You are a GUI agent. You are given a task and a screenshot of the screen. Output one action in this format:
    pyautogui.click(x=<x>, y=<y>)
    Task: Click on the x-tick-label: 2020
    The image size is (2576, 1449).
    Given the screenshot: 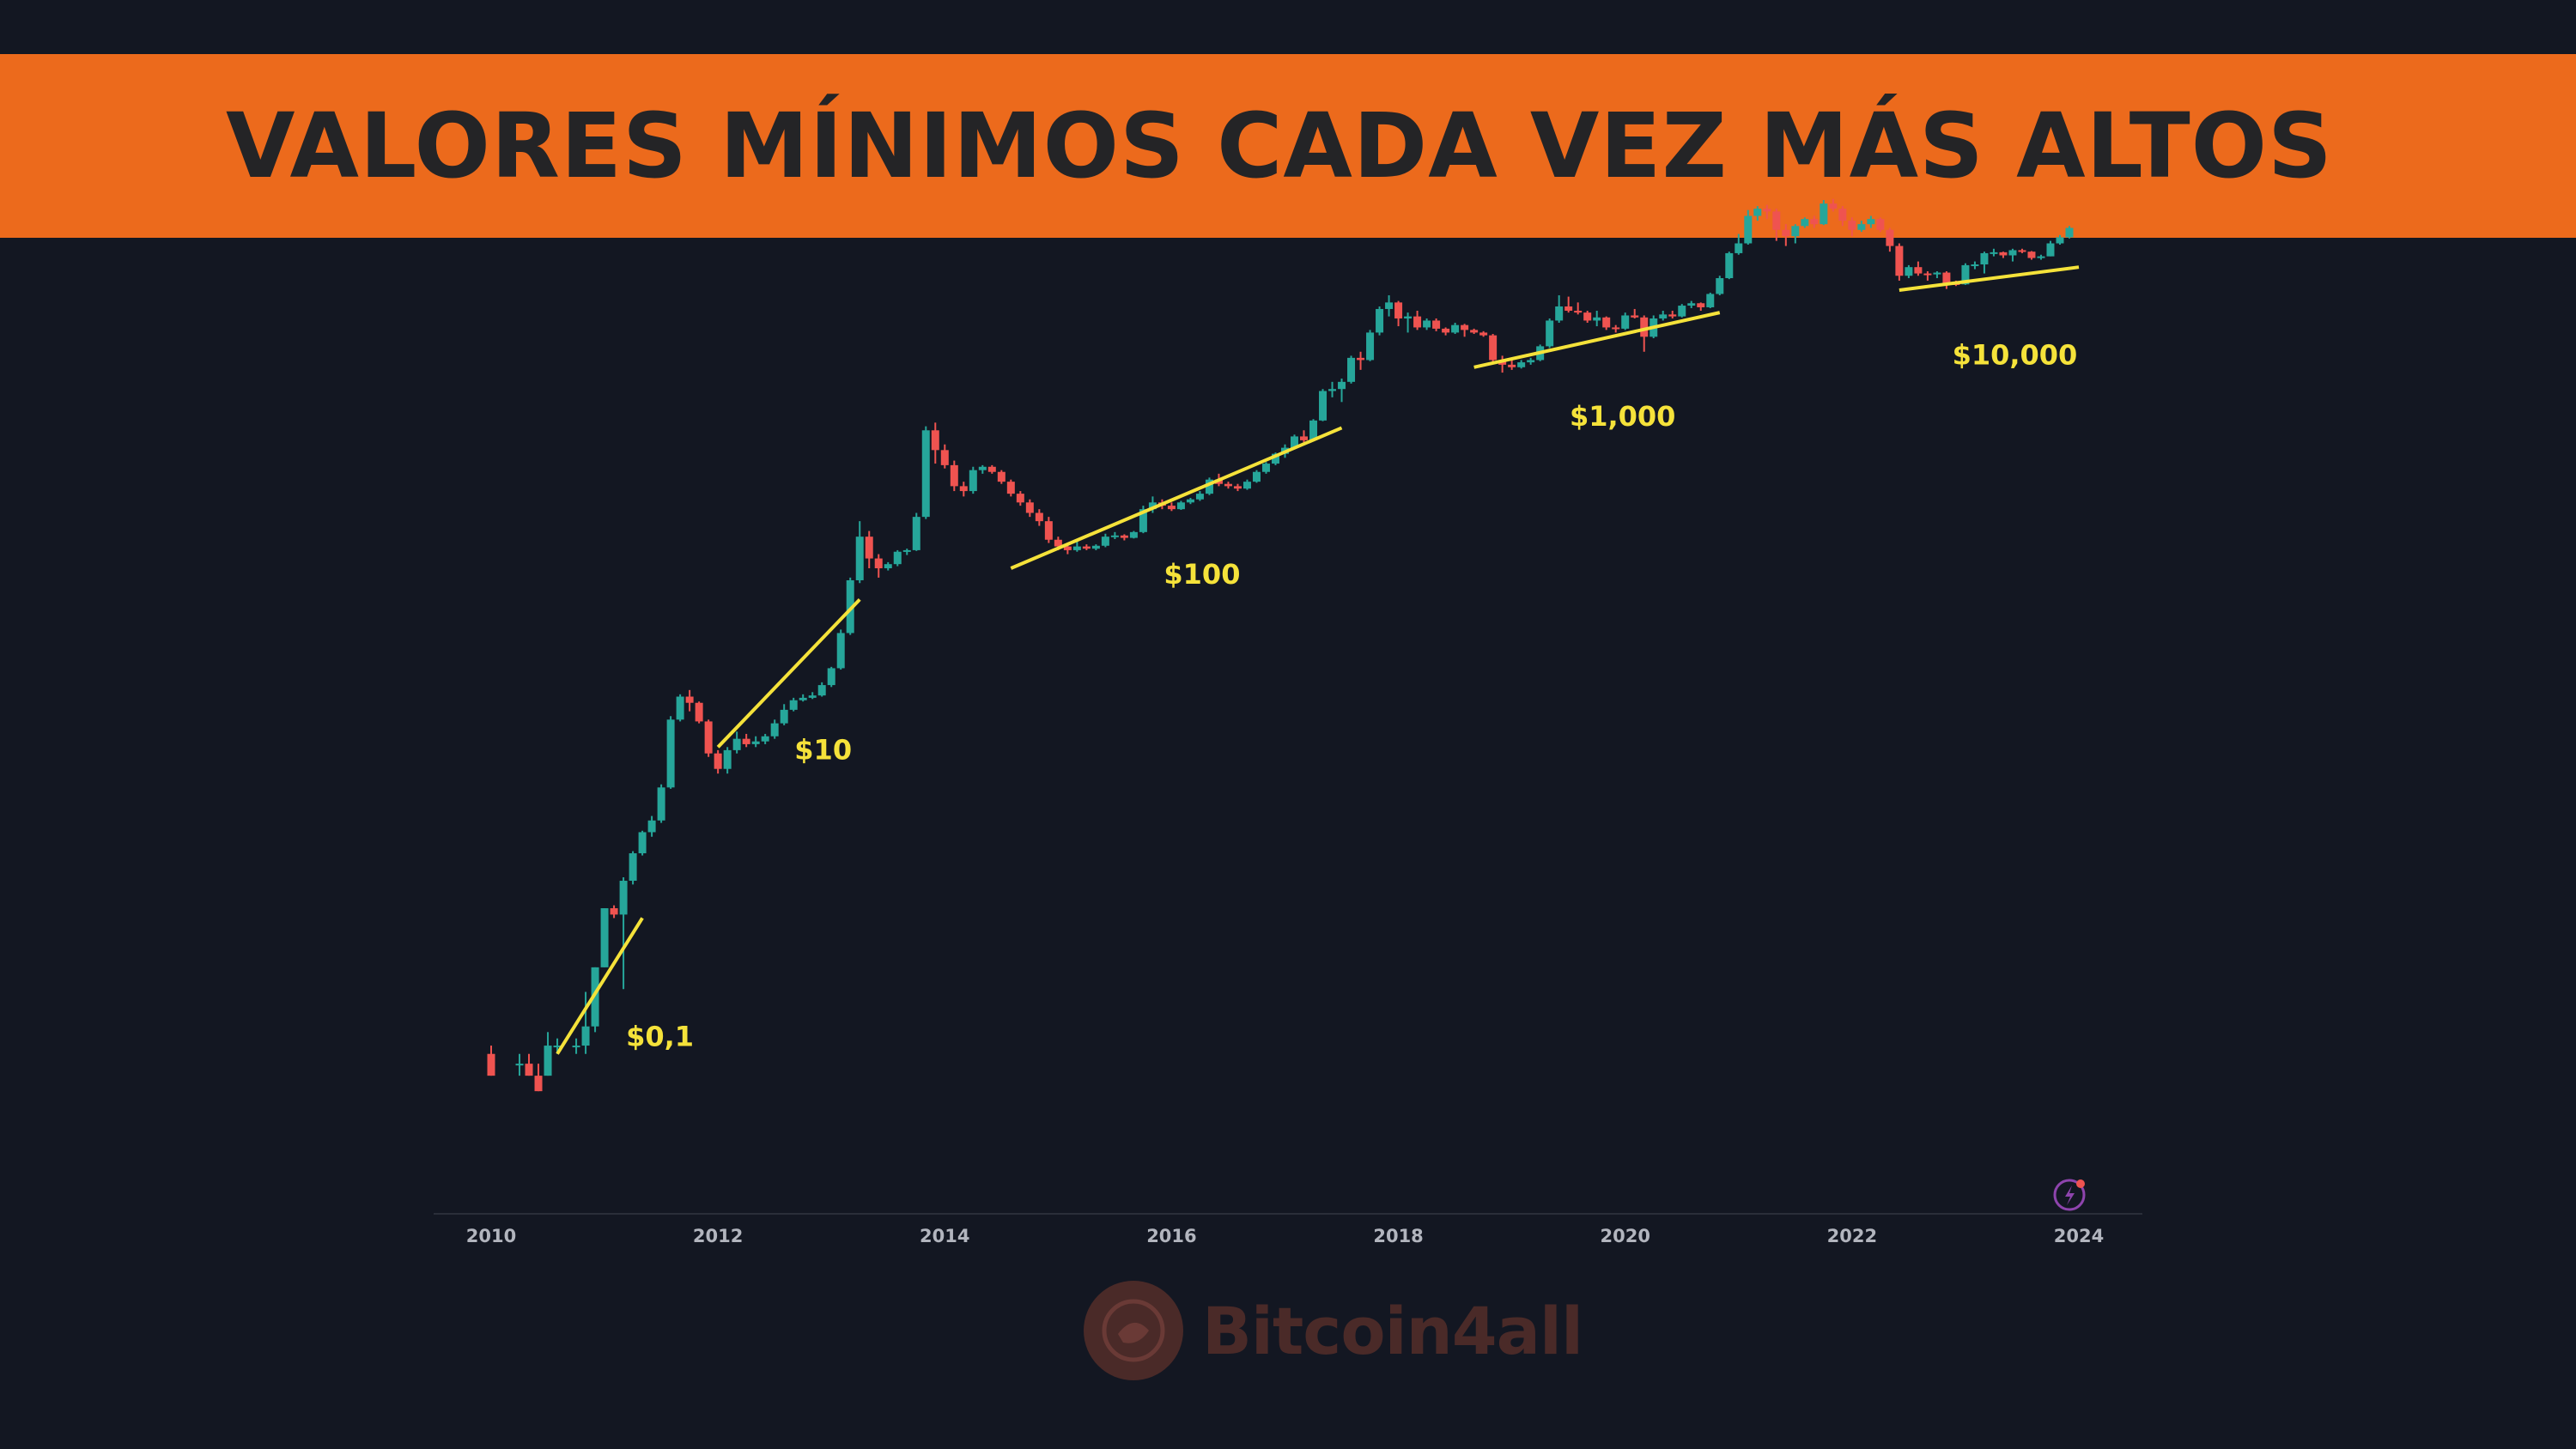 What is the action you would take?
    pyautogui.click(x=1624, y=1236)
    